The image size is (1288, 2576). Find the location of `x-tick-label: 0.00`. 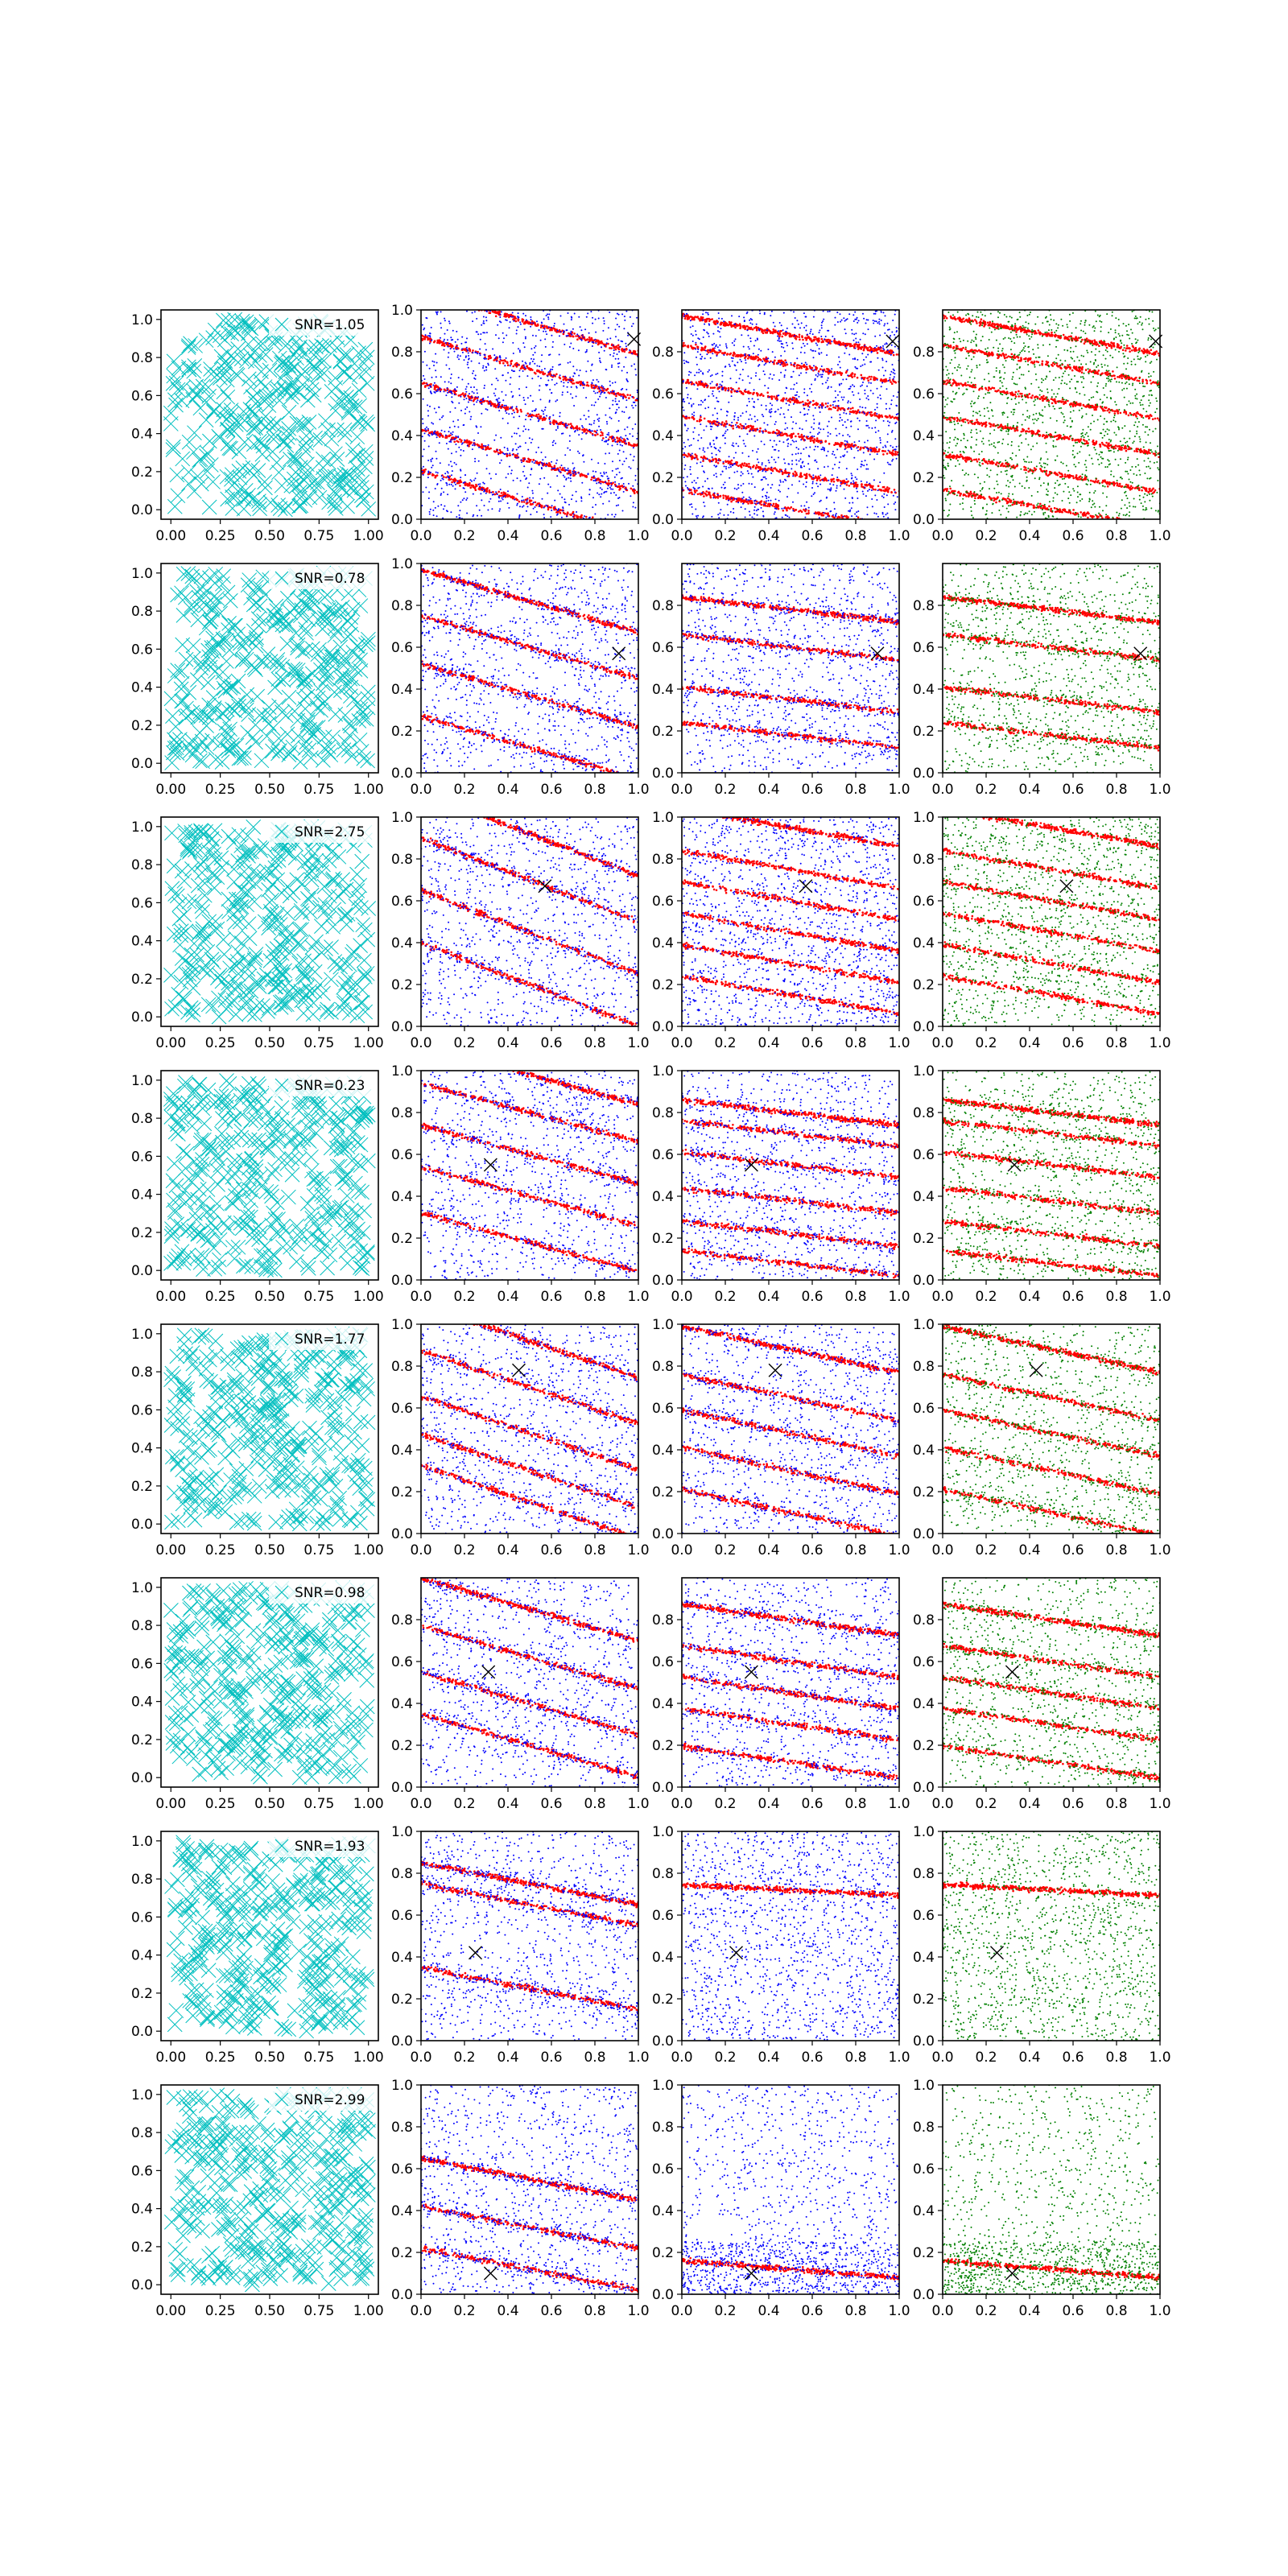

x-tick-label: 0.00 is located at coordinates (170, 1550).